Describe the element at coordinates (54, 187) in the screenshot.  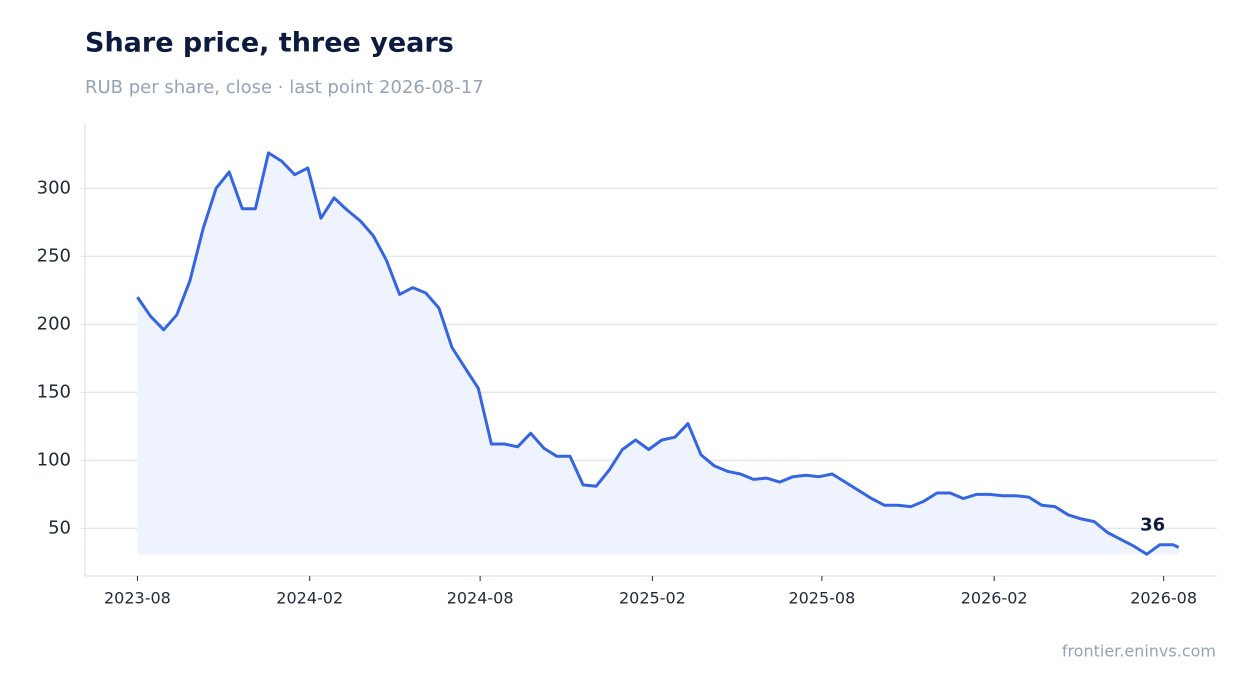
I see `y-tick-label: 300` at that location.